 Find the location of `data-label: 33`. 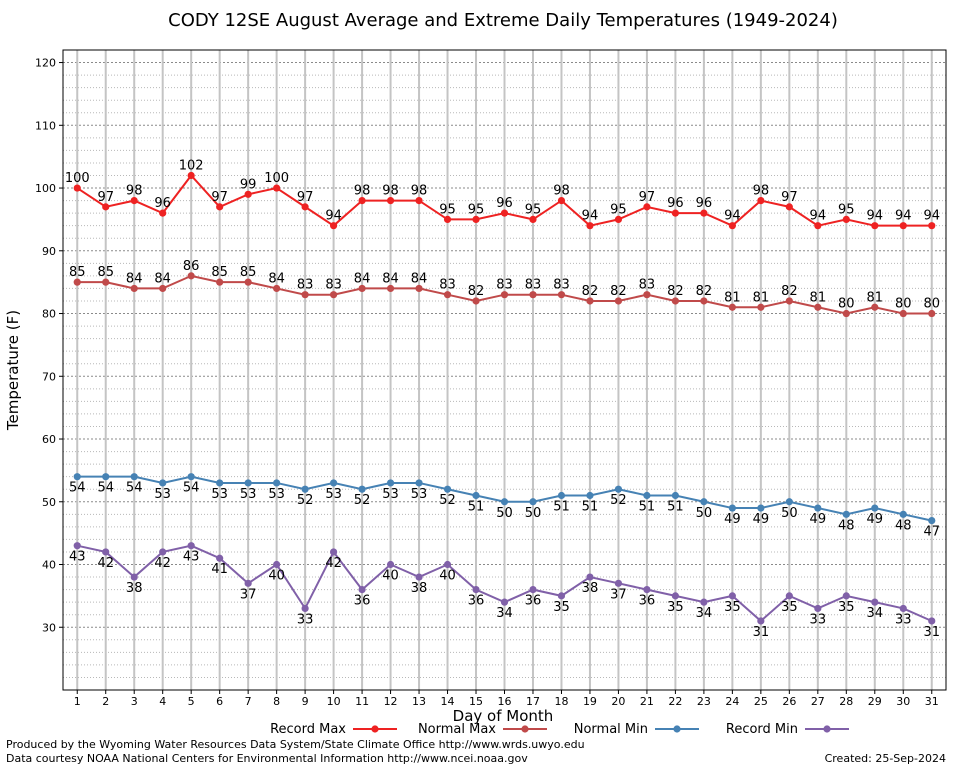

data-label: 33 is located at coordinates (305, 619).